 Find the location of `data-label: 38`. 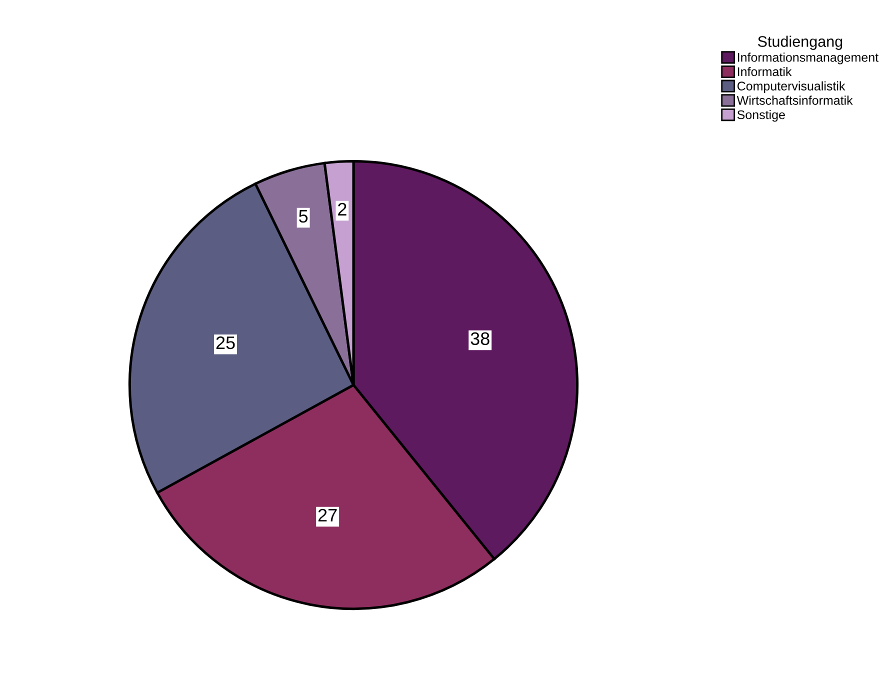

data-label: 38 is located at coordinates (480, 339).